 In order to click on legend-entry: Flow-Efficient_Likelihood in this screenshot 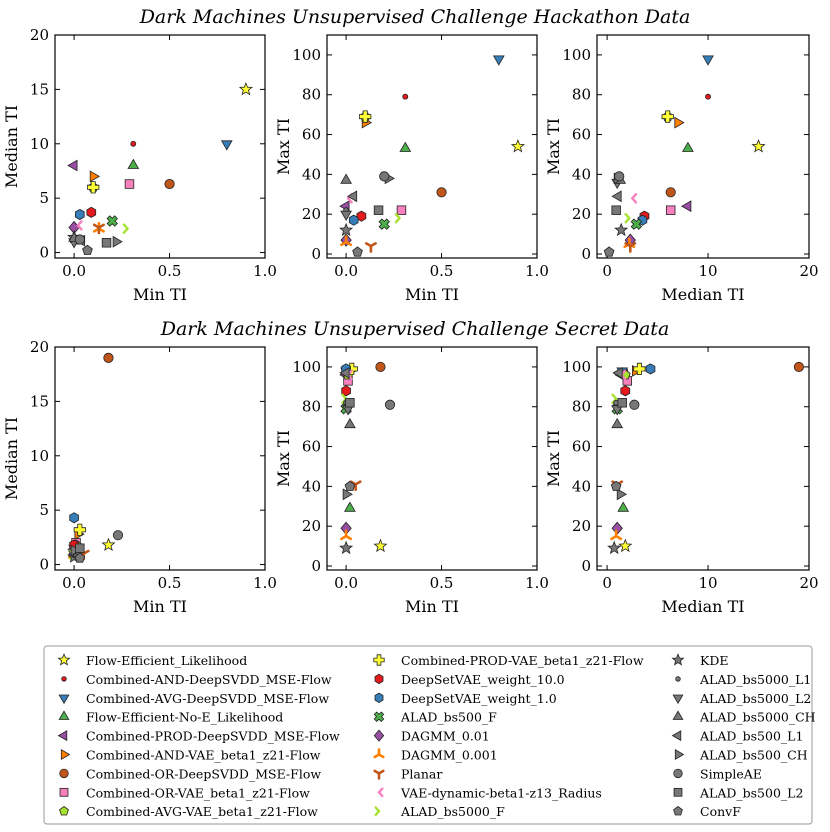, I will do `click(166, 660)`.